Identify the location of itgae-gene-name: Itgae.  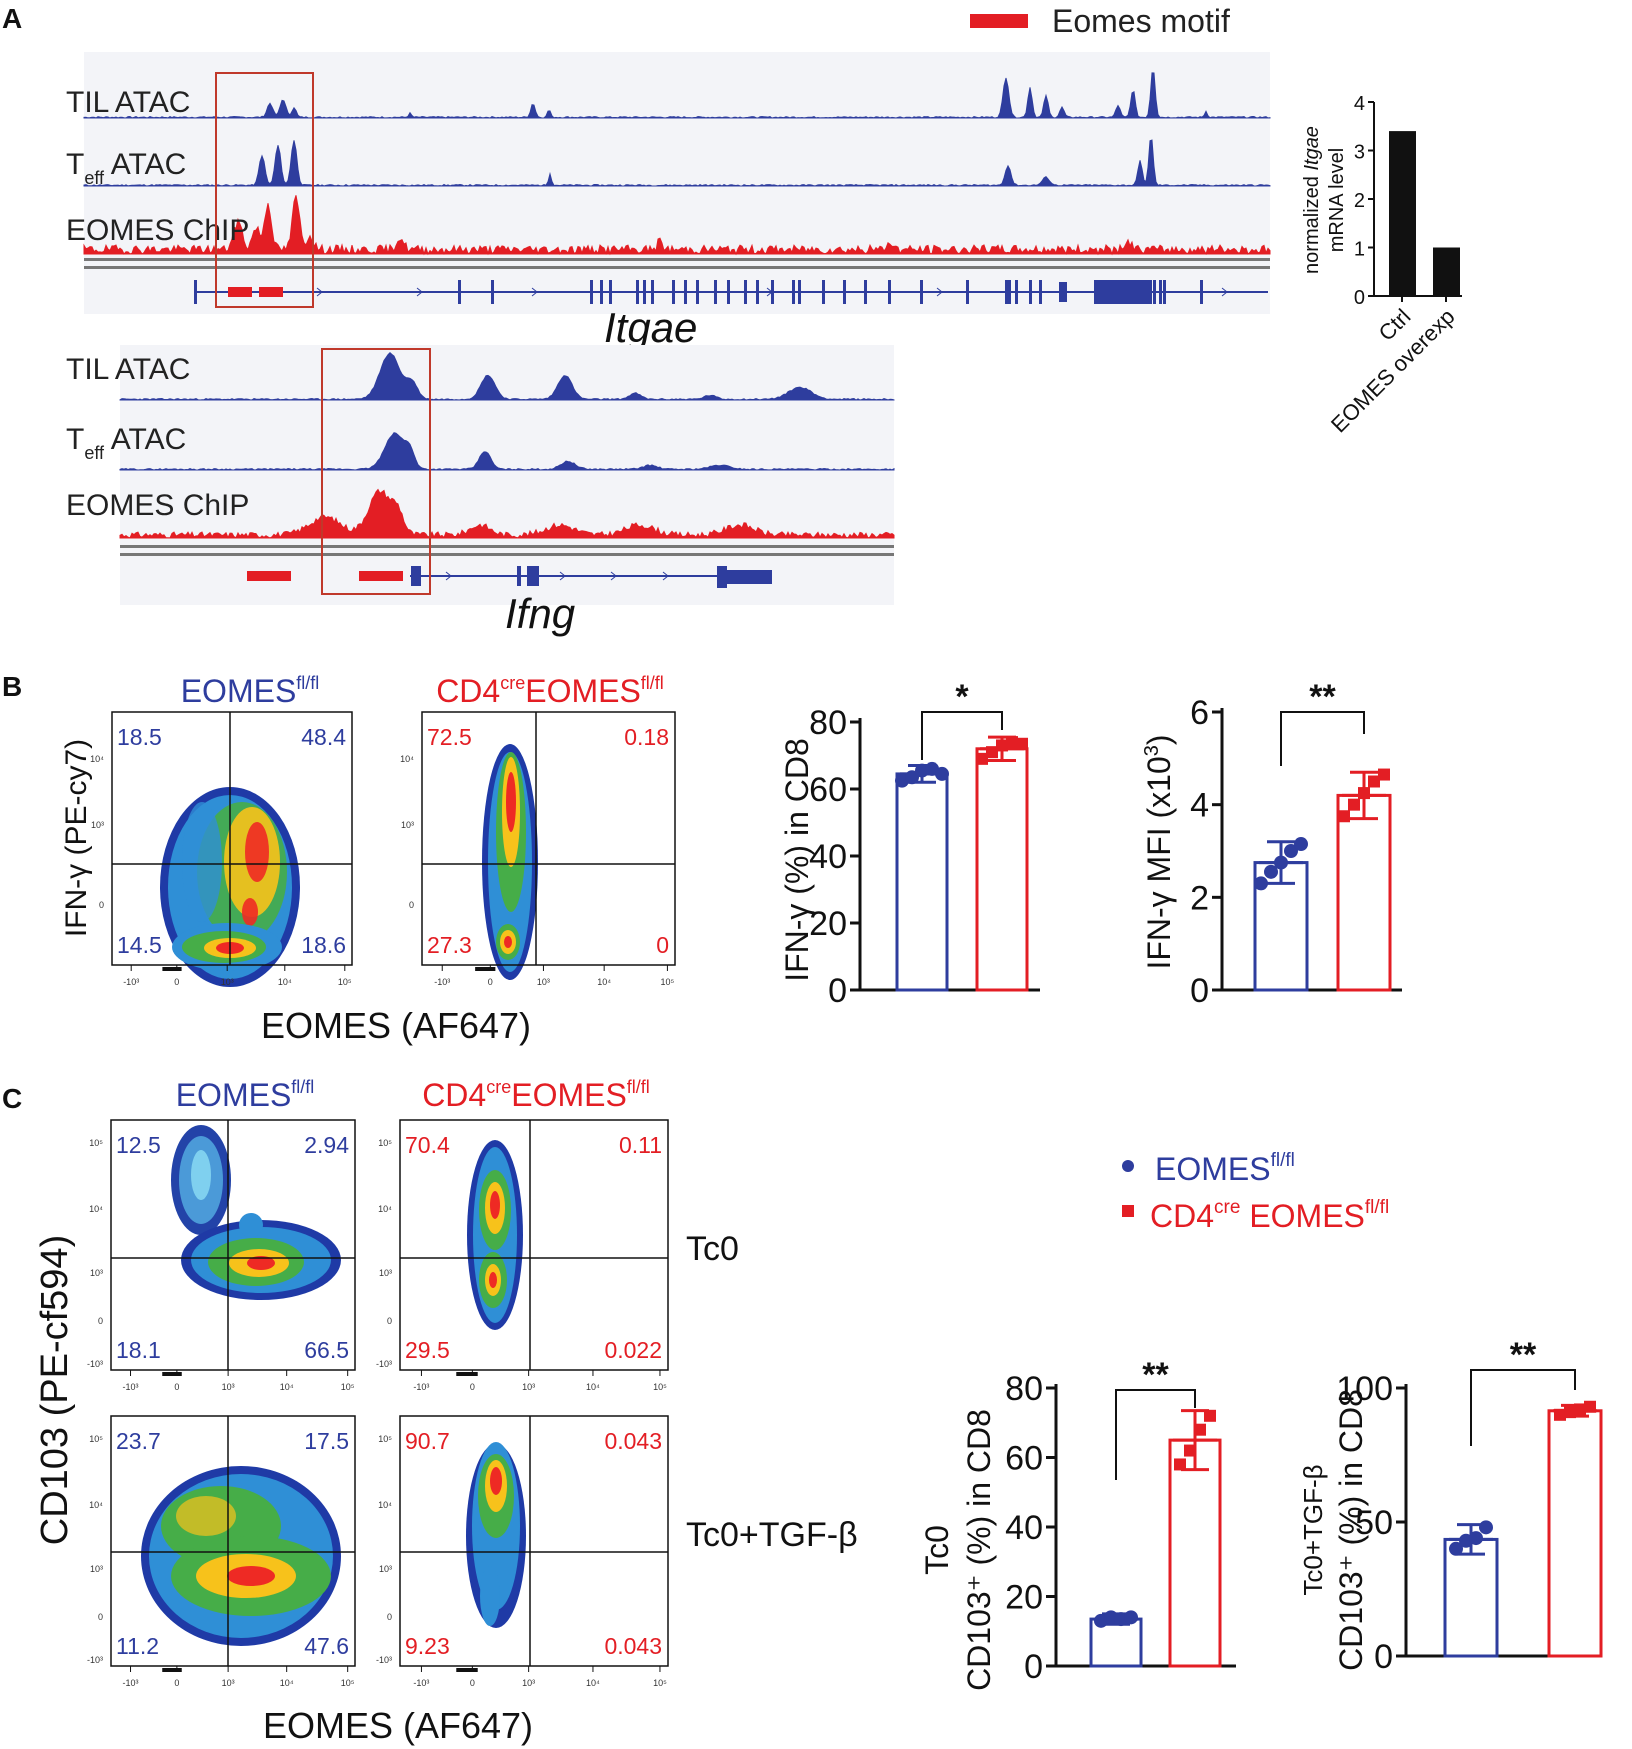
(650, 327).